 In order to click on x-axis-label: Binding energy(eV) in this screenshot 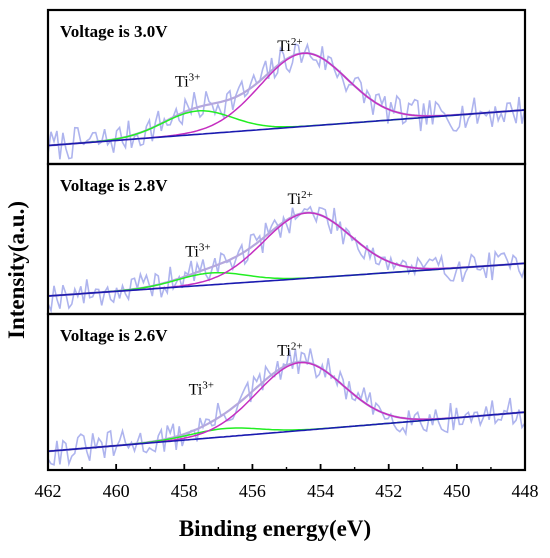, I will do `click(275, 528)`.